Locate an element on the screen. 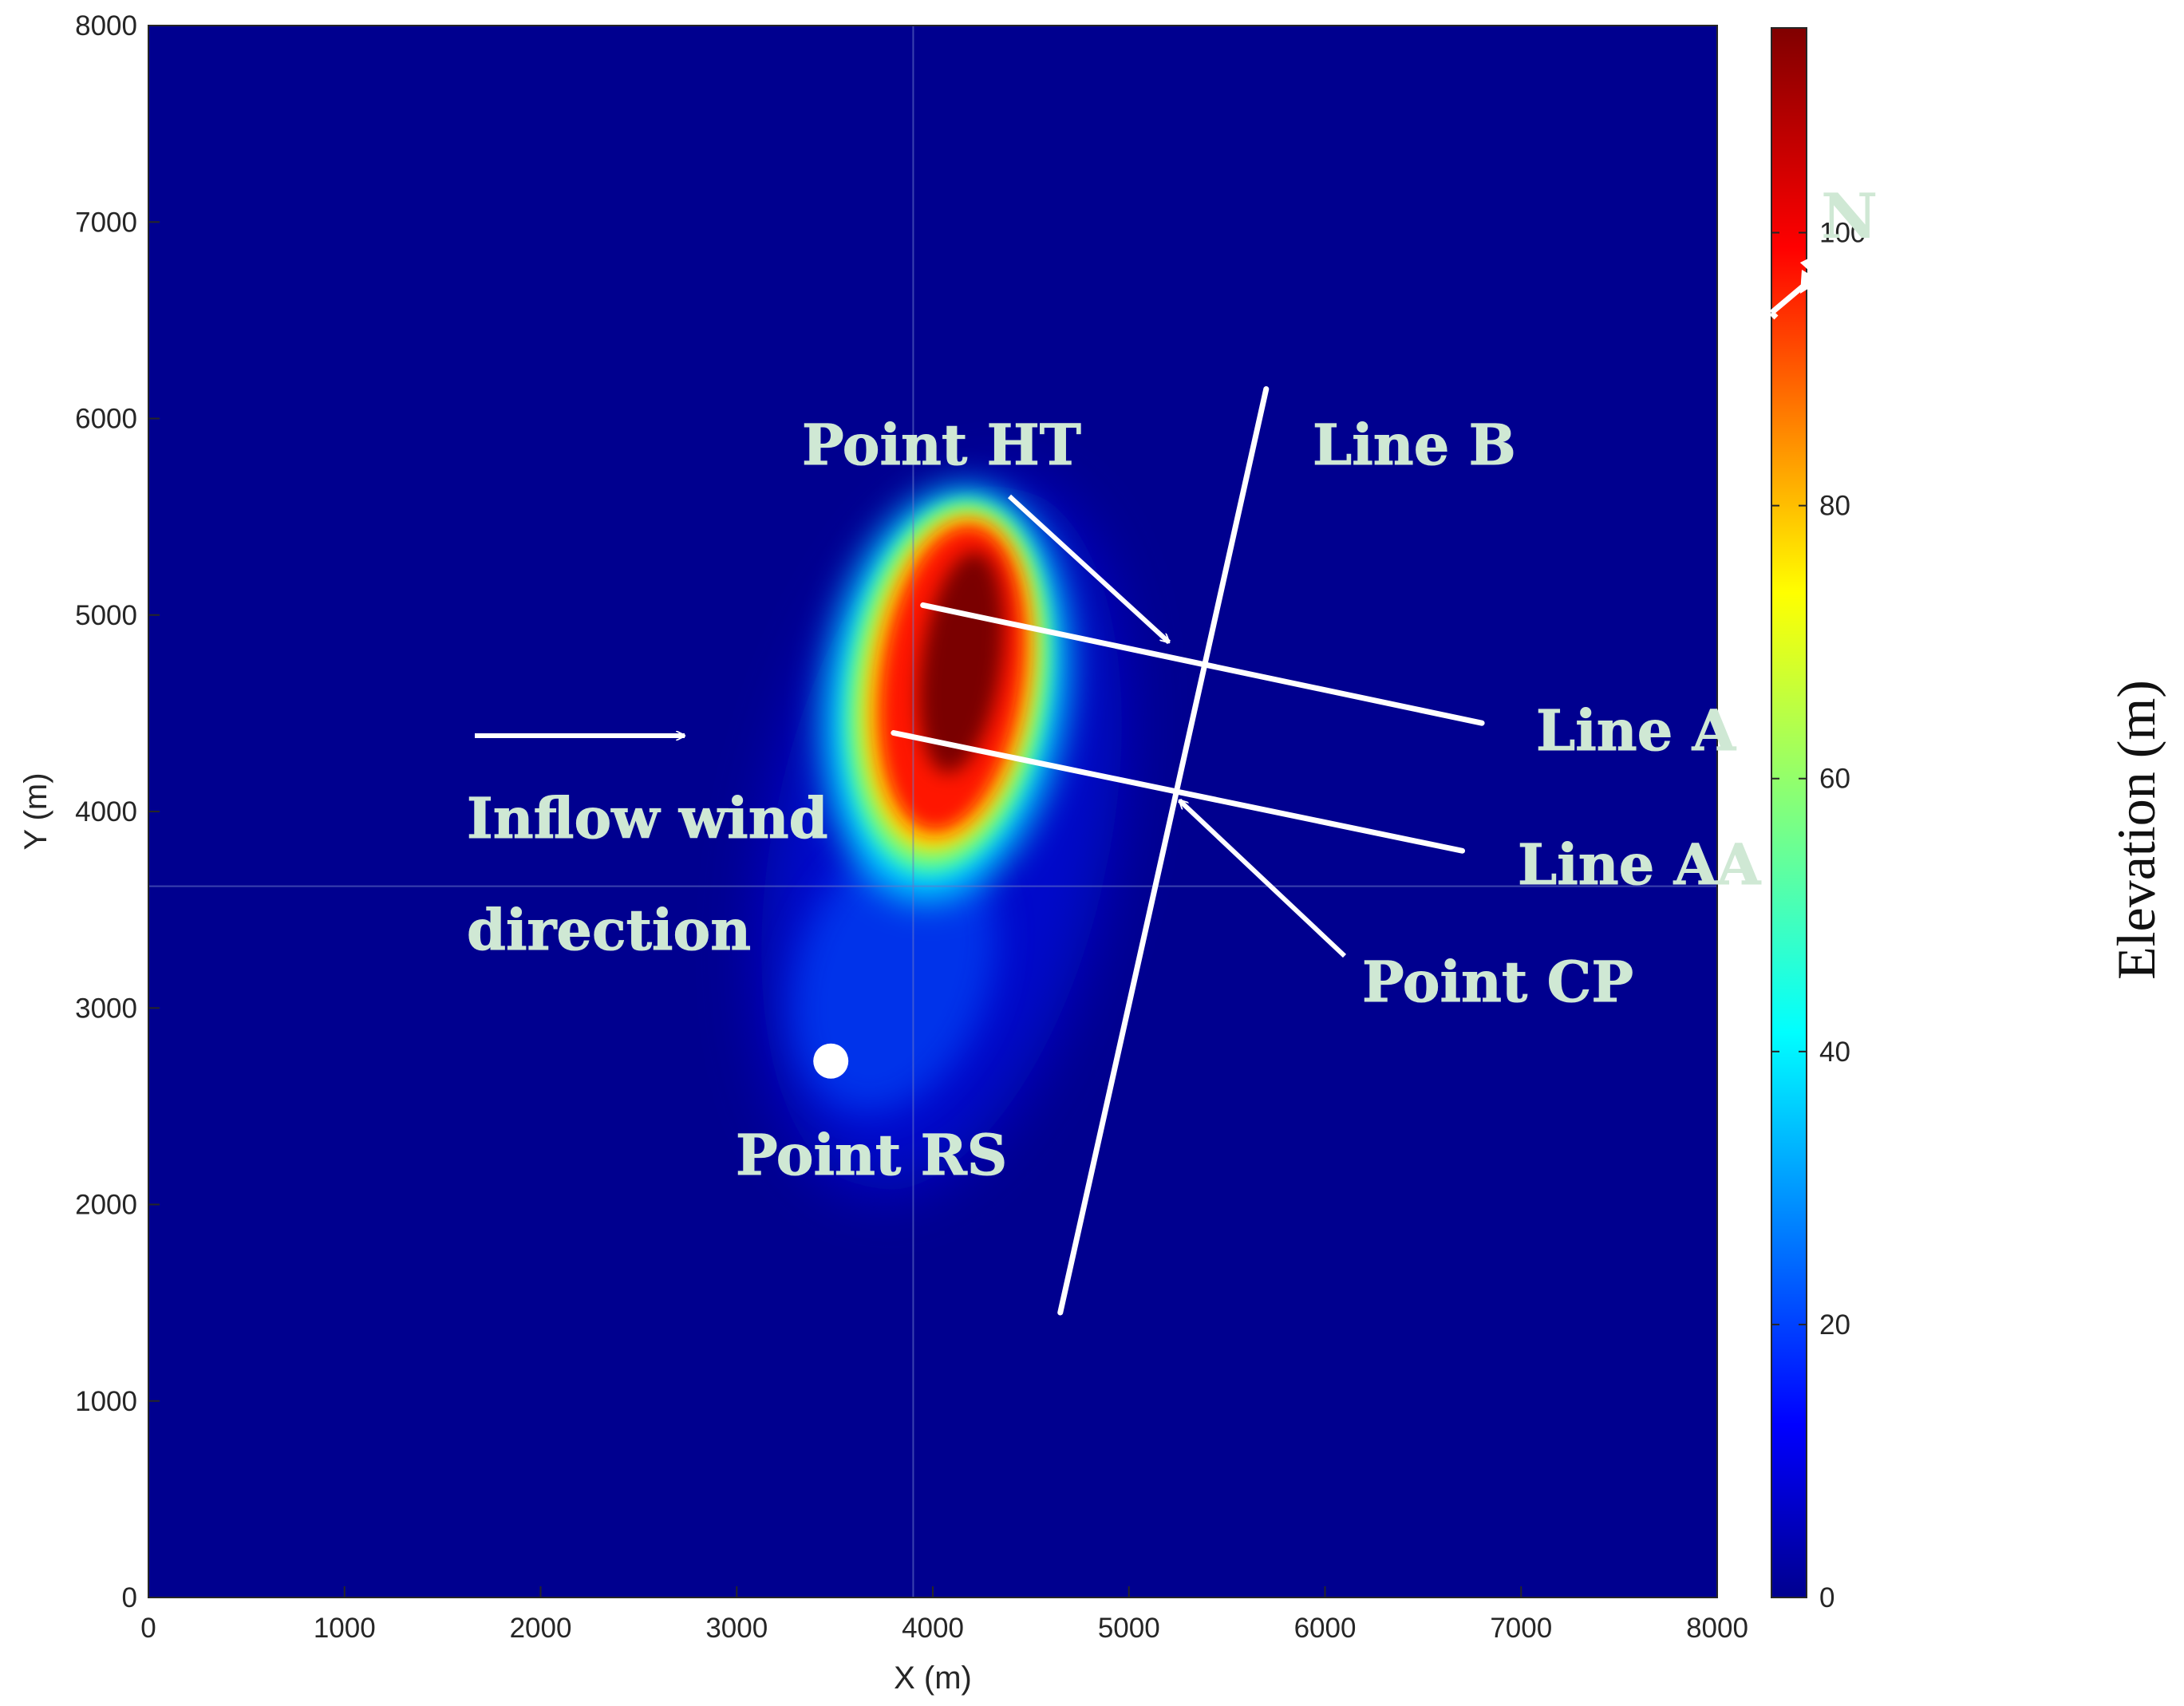  y-tick-label: 7000 is located at coordinates (106, 222).